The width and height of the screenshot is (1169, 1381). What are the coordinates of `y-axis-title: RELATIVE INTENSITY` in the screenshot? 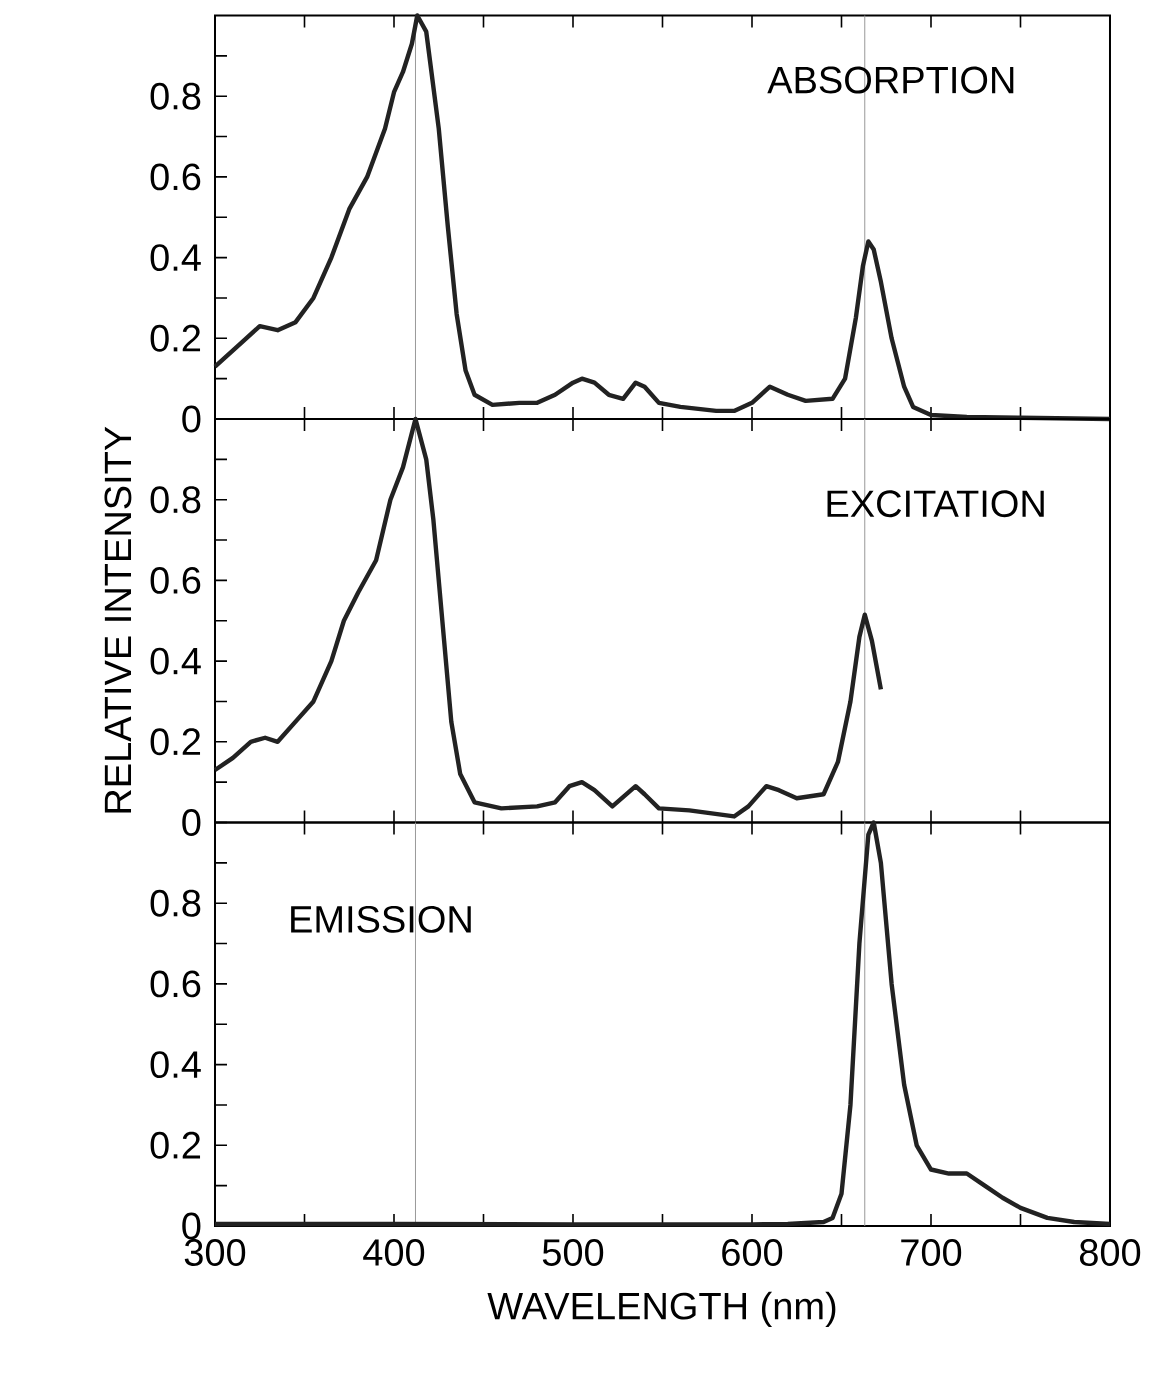 It's located at (118, 619).